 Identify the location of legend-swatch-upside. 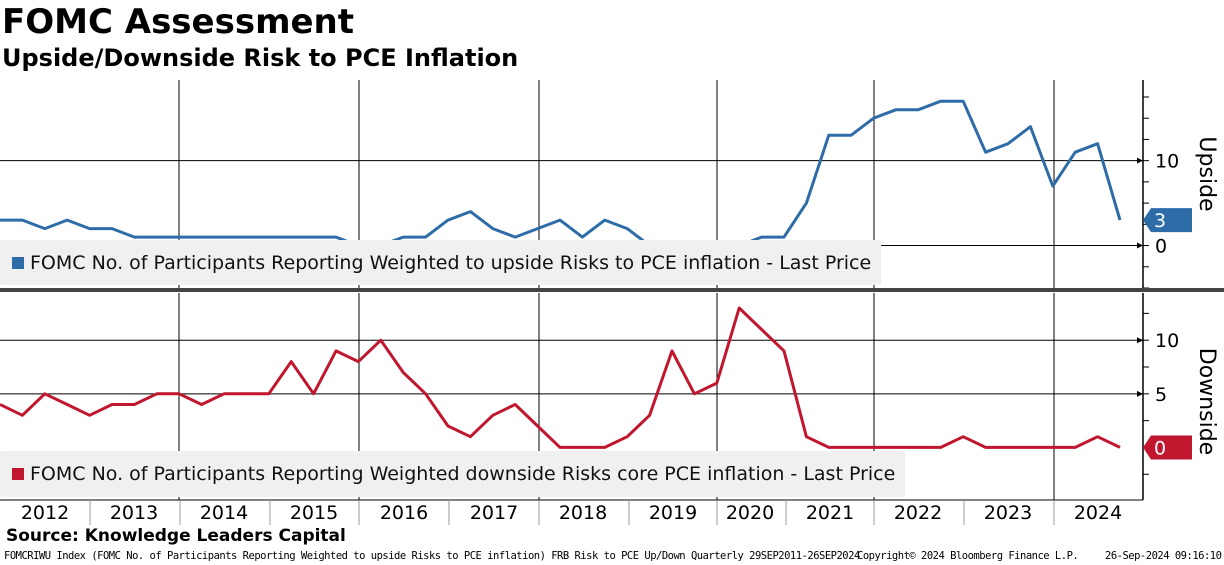
(18, 262).